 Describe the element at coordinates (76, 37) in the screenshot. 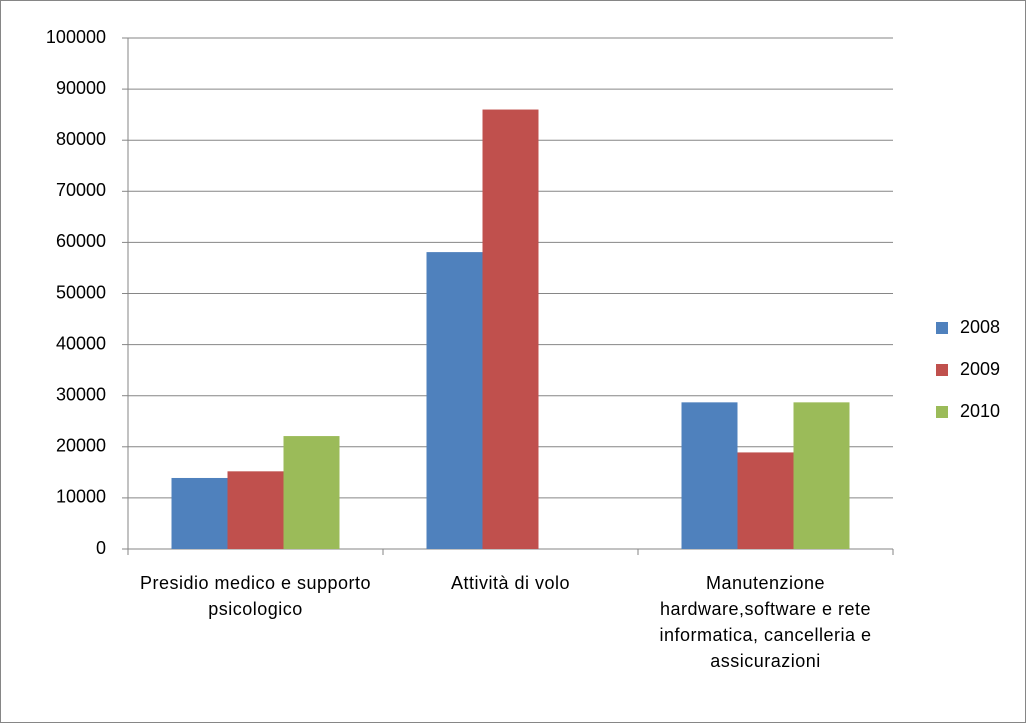

I see `y-tick-label: 100000` at that location.